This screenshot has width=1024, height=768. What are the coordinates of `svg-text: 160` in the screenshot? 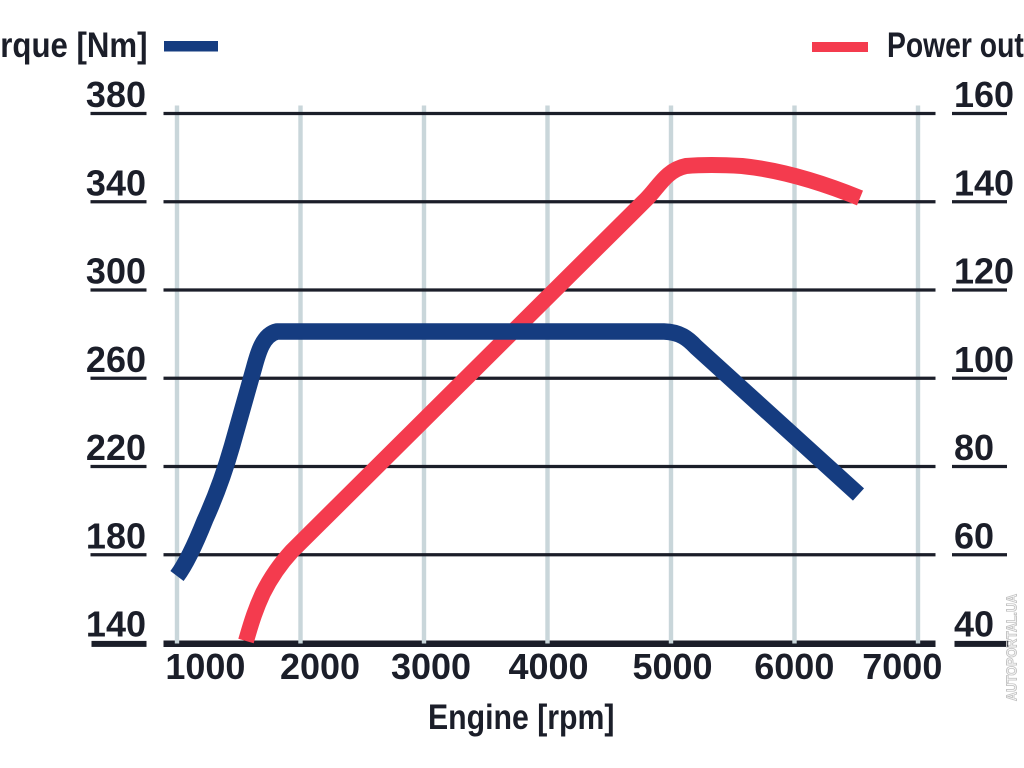 It's located at (984, 94).